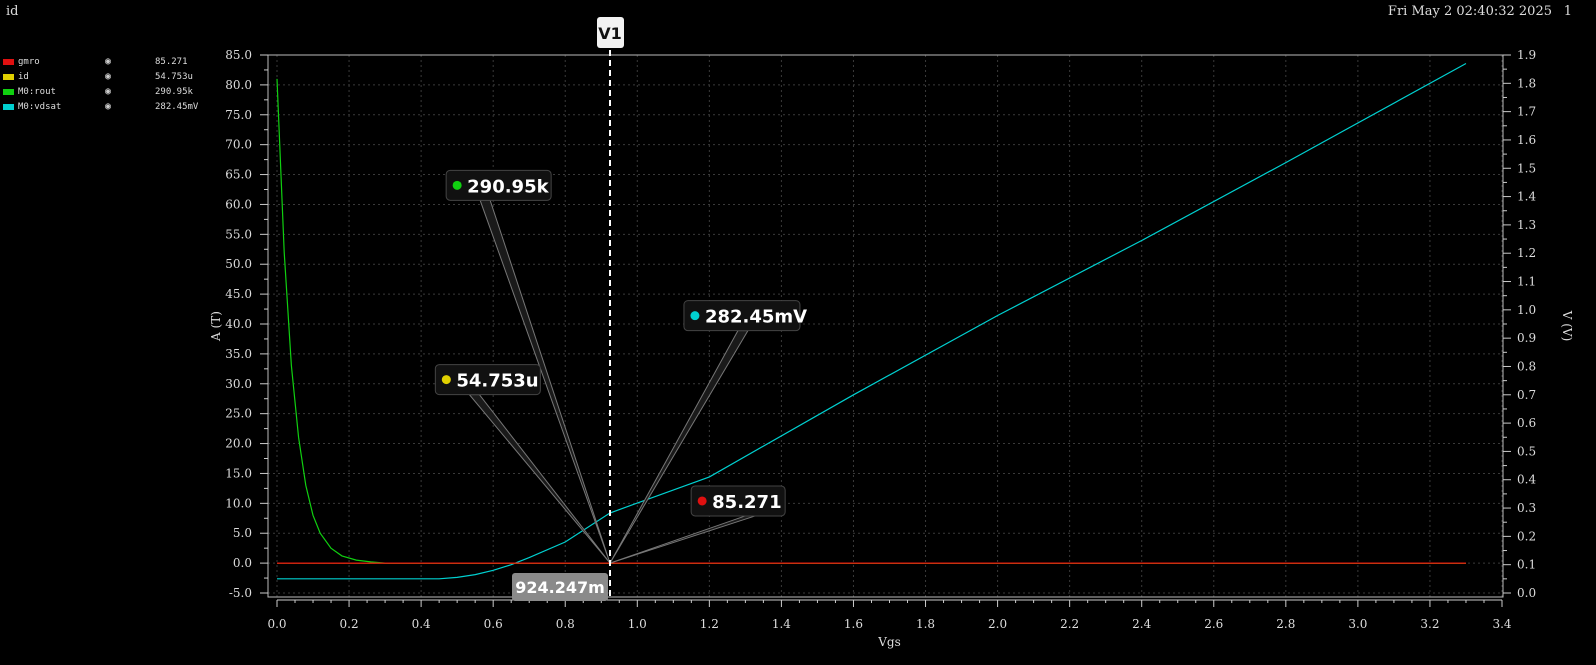  Describe the element at coordinates (177, 107) in the screenshot. I see `legend-value: 282.45mV` at that location.